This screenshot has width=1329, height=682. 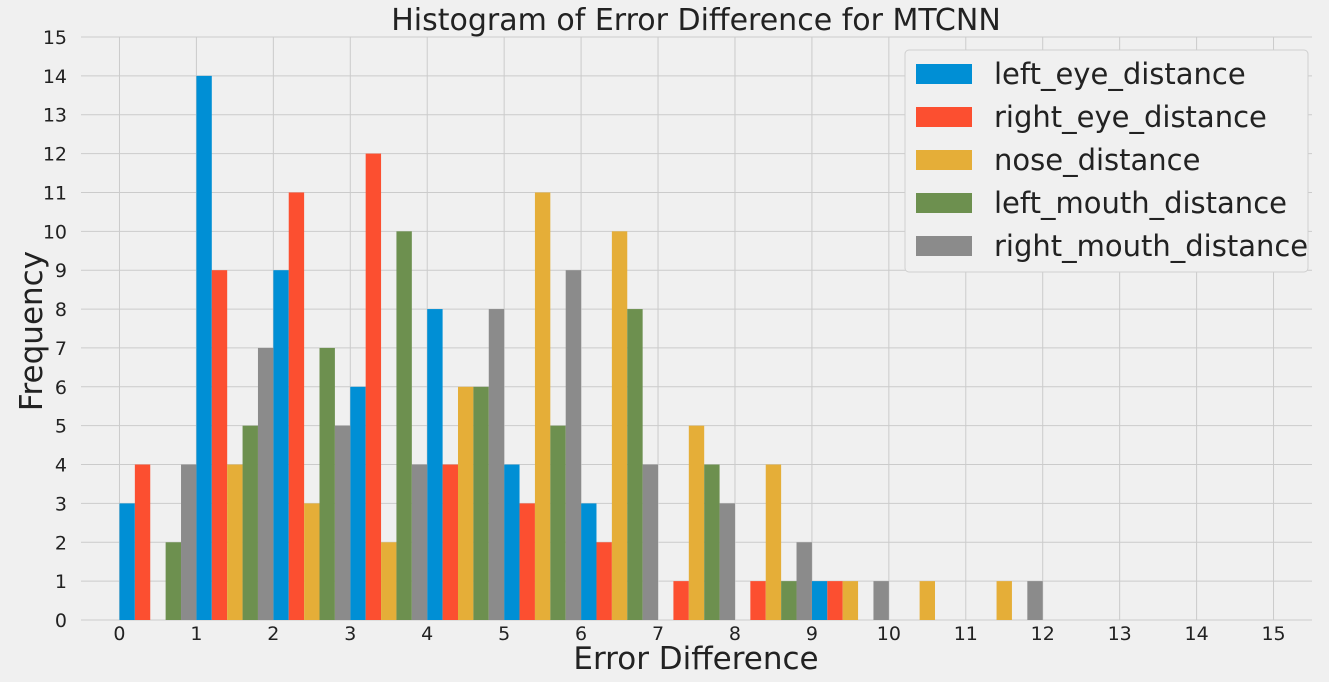 I want to click on y-tick-label: 8, so click(x=61, y=310).